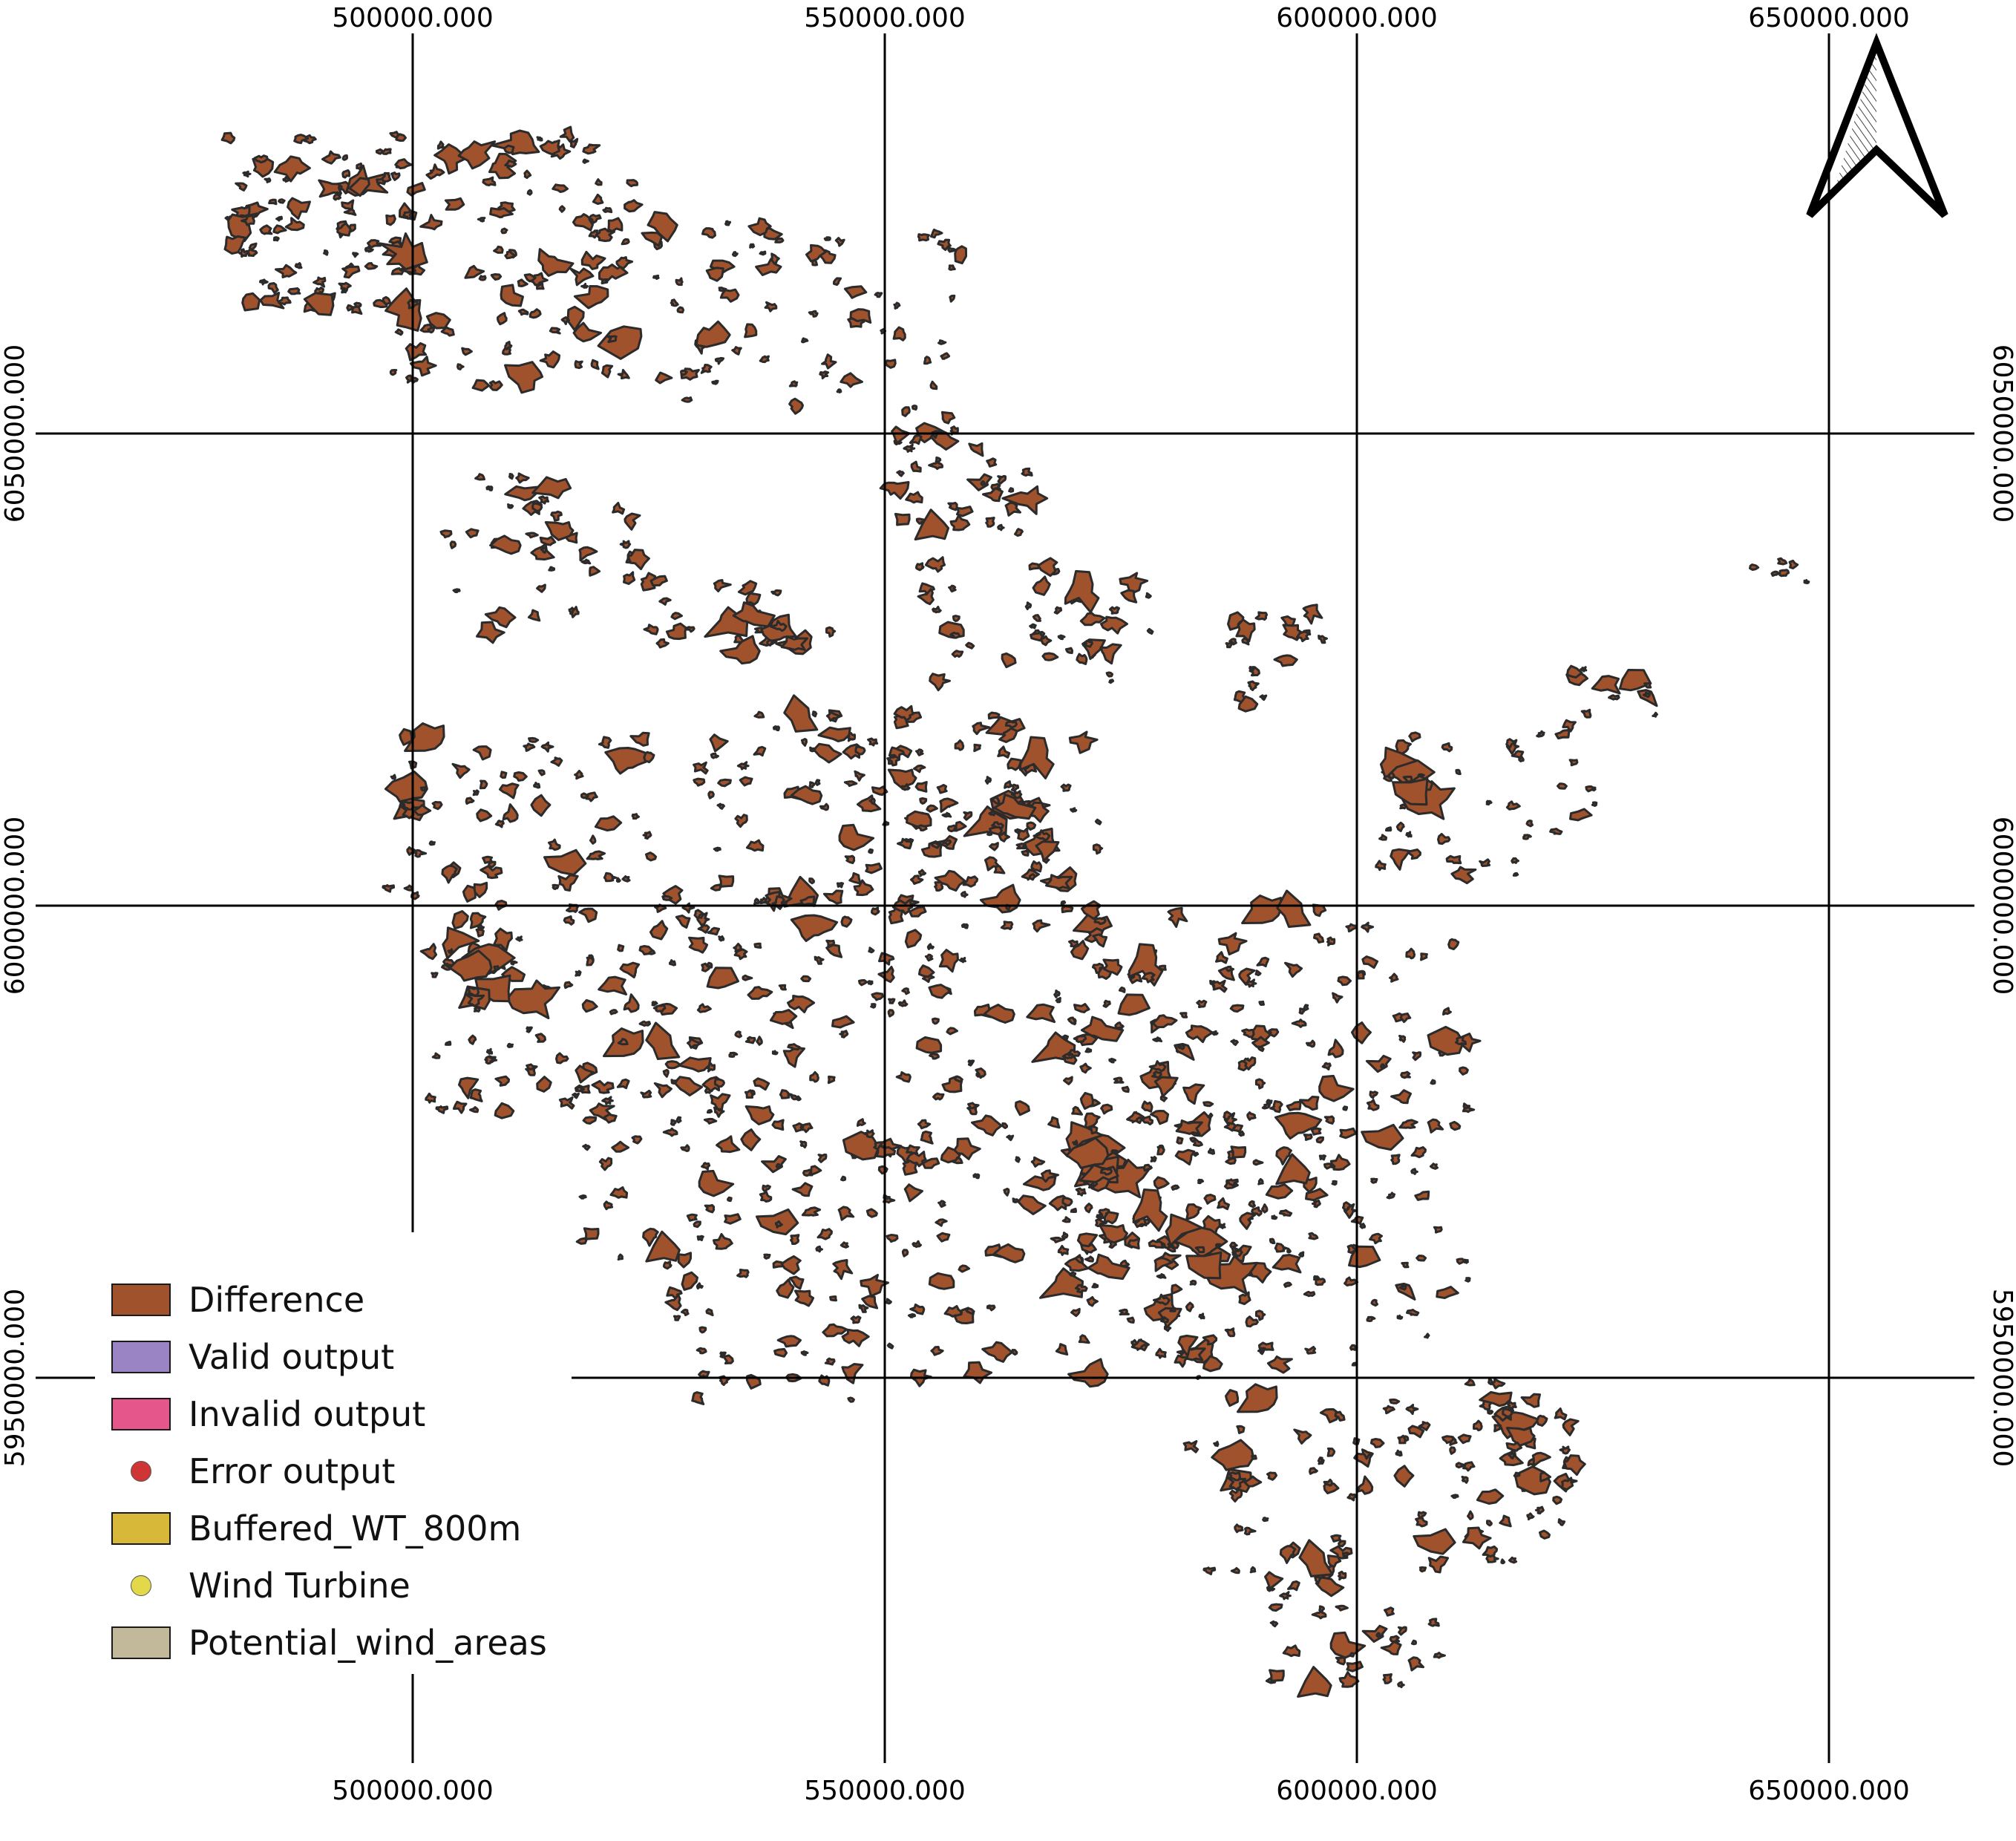 This screenshot has width=2016, height=1841. I want to click on legend-label: Potential_wind_areas, so click(368, 1642).